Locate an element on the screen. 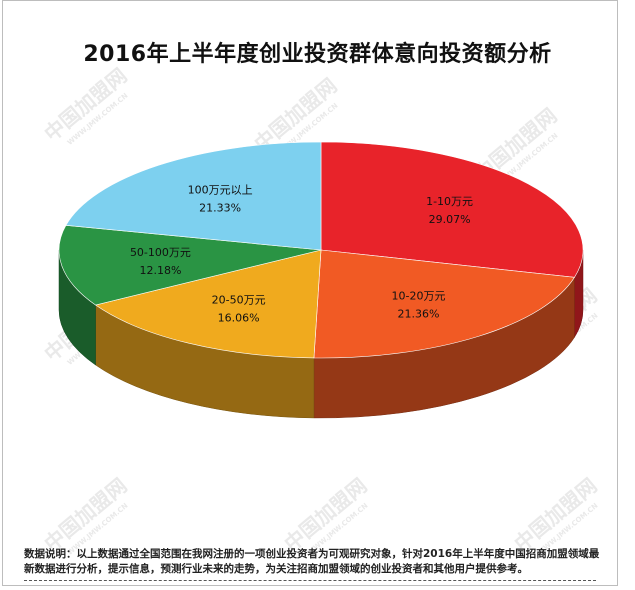 The image size is (635, 590). slice-value-1: 21.36% is located at coordinates (419, 314).